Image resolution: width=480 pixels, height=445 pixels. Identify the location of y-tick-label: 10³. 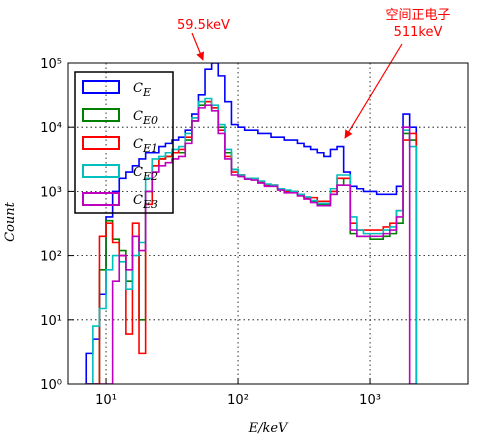
(51, 192).